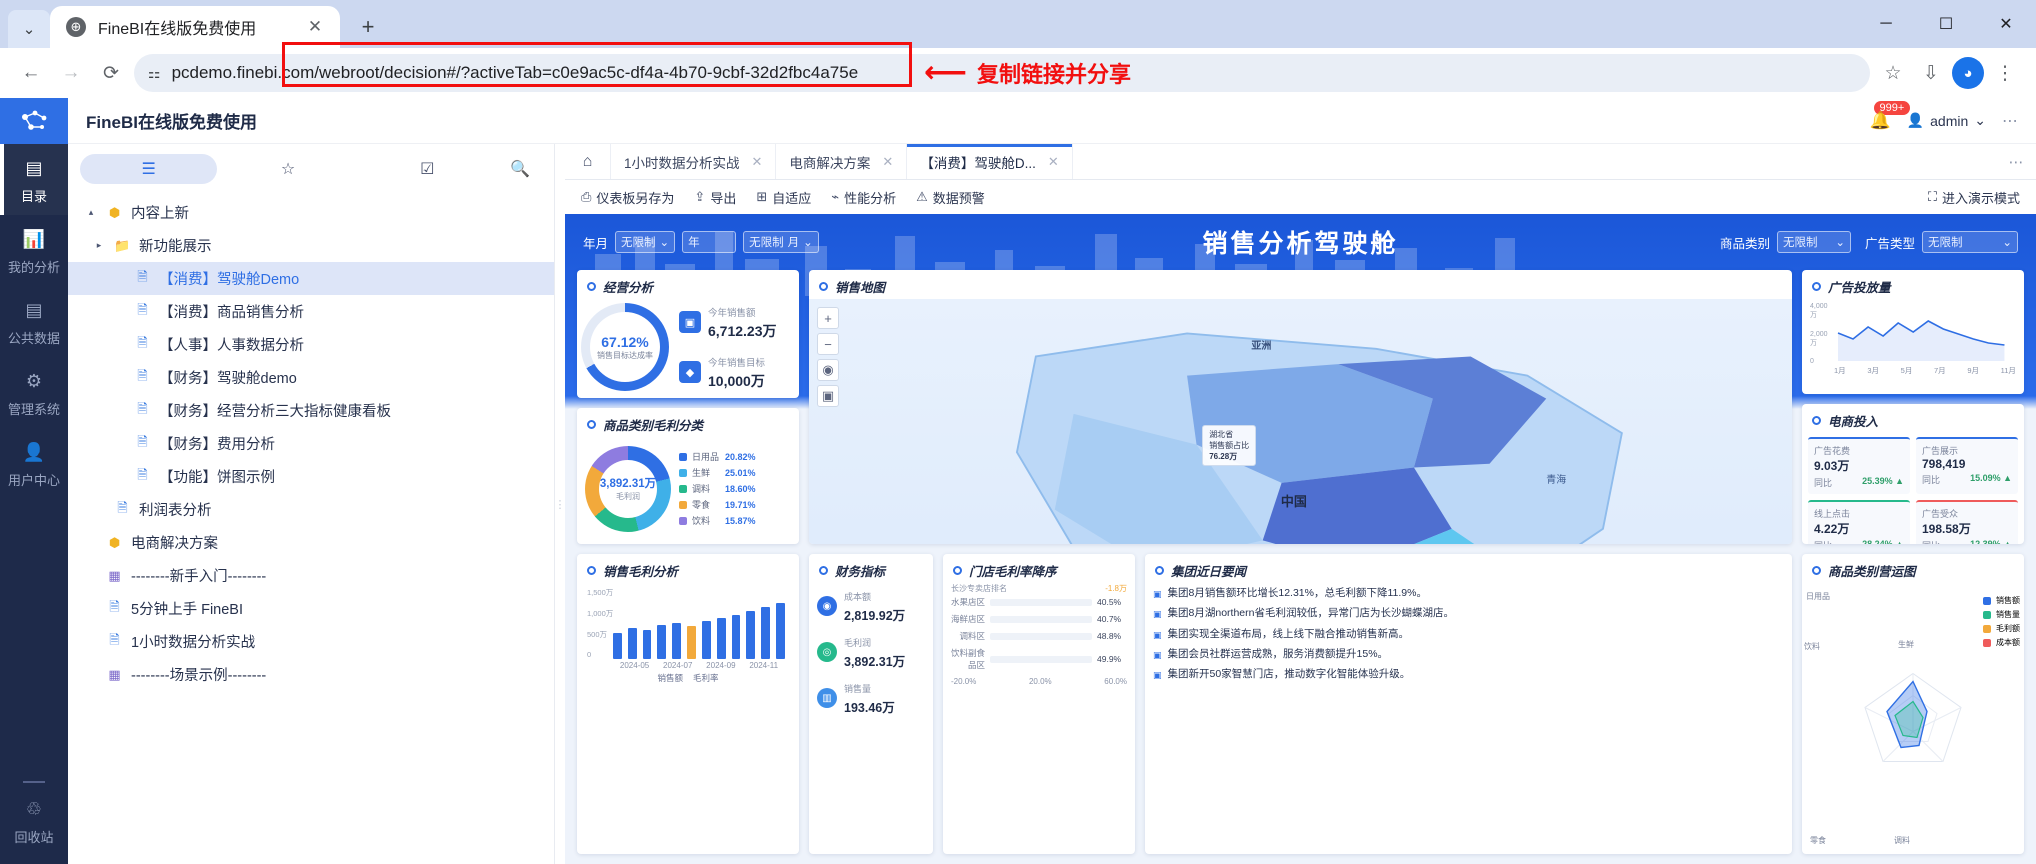 Image resolution: width=2036 pixels, height=864 pixels. What do you see at coordinates (871, 704) in the screenshot?
I see `card-finance-metrics: 财务指标 ◉ 成本额 2,819.92万` at bounding box center [871, 704].